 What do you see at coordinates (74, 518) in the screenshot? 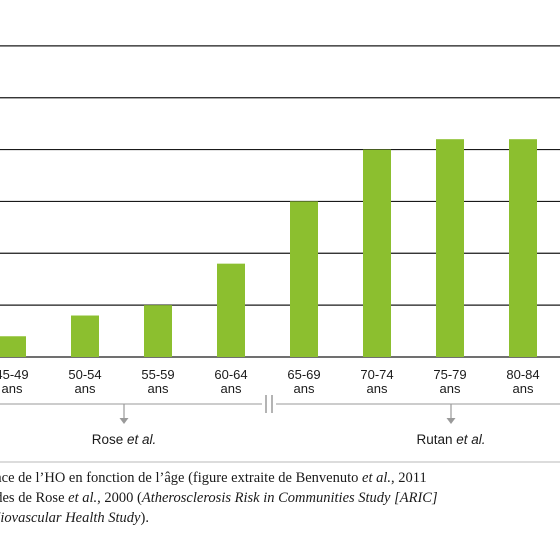
I see `caption-line-3: rdiovascular Health Study).` at bounding box center [74, 518].